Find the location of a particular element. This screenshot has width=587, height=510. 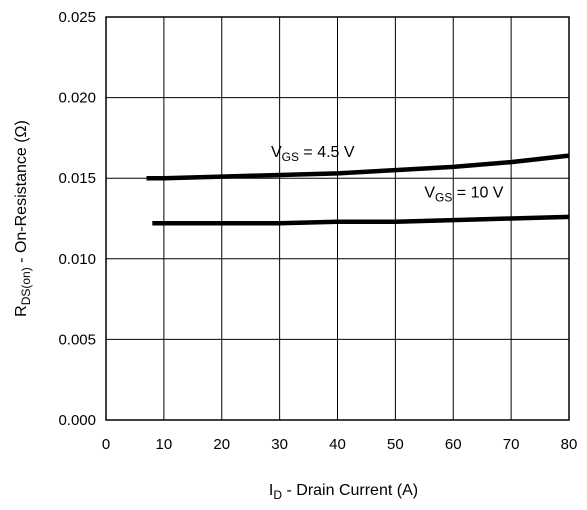

x-tick-label: 0 is located at coordinates (106, 444).